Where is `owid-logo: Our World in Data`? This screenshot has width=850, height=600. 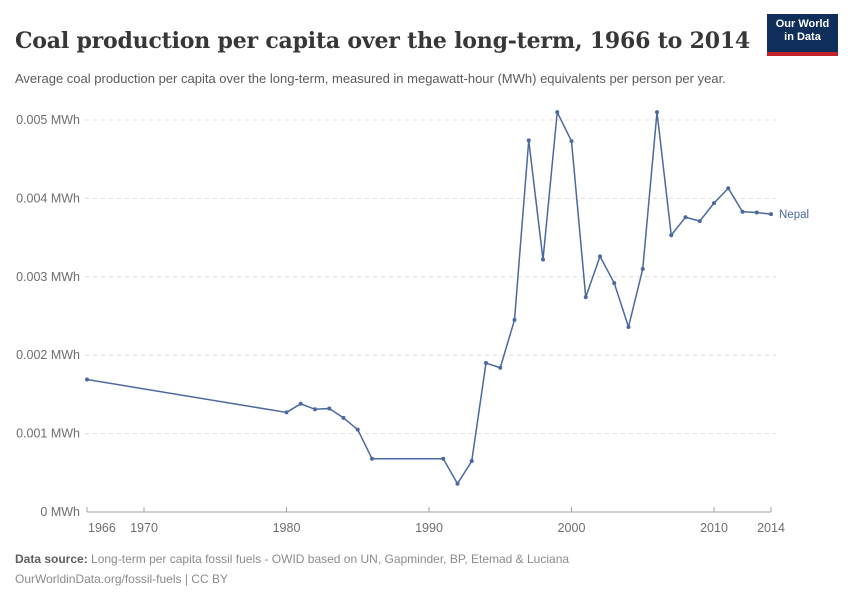
owid-logo: Our World in Data is located at coordinates (802, 35).